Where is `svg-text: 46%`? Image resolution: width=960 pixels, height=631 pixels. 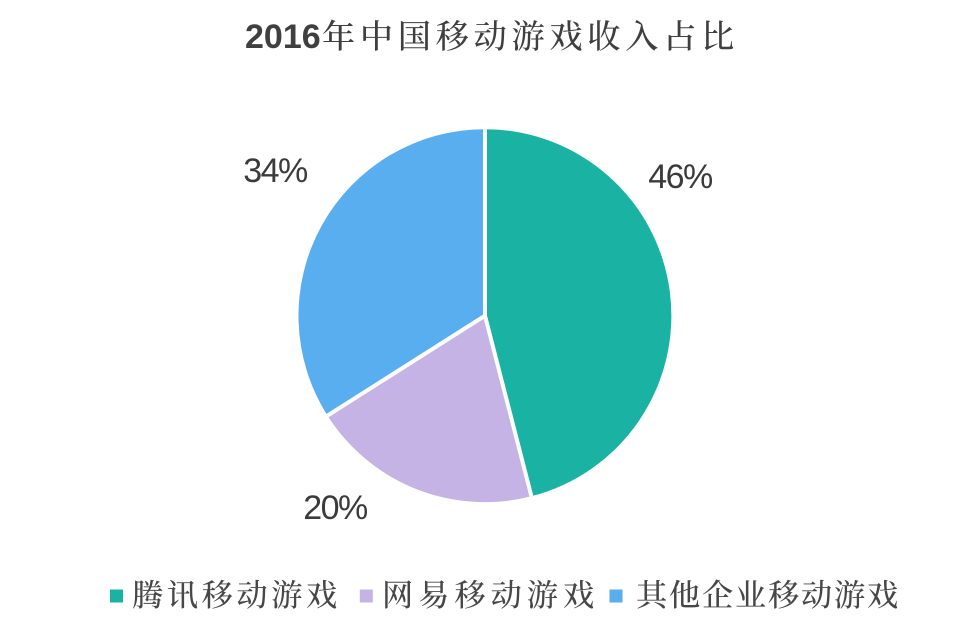 svg-text: 46% is located at coordinates (680, 177).